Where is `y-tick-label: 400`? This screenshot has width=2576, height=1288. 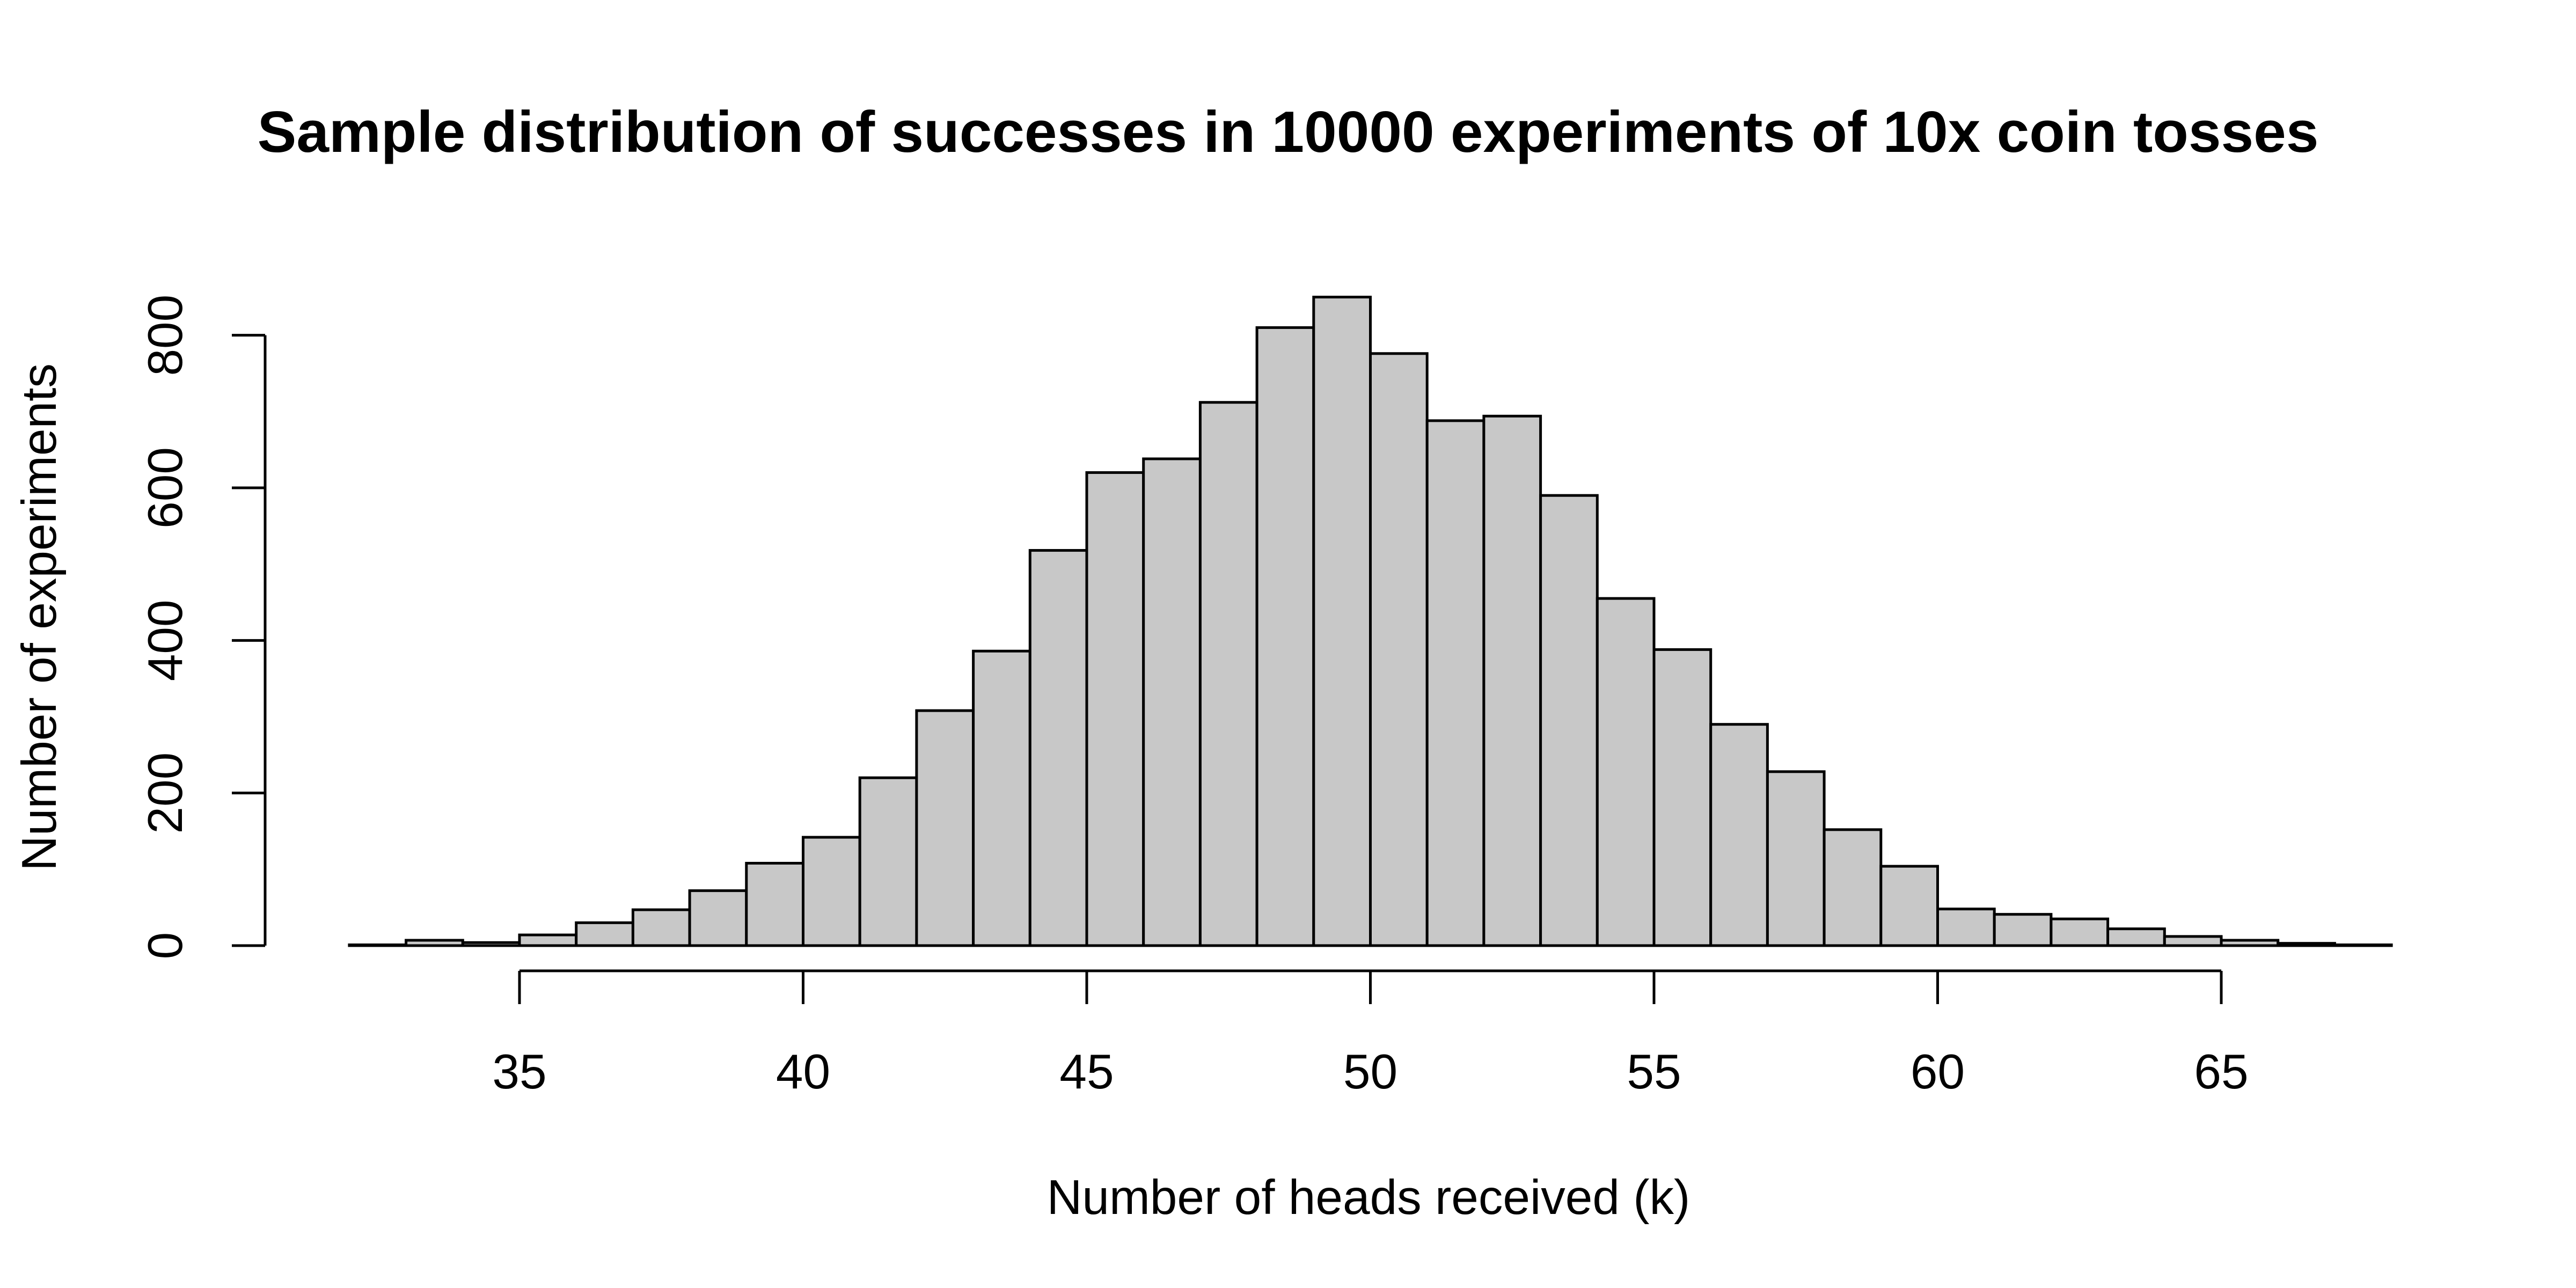 y-tick-label: 400 is located at coordinates (165, 640).